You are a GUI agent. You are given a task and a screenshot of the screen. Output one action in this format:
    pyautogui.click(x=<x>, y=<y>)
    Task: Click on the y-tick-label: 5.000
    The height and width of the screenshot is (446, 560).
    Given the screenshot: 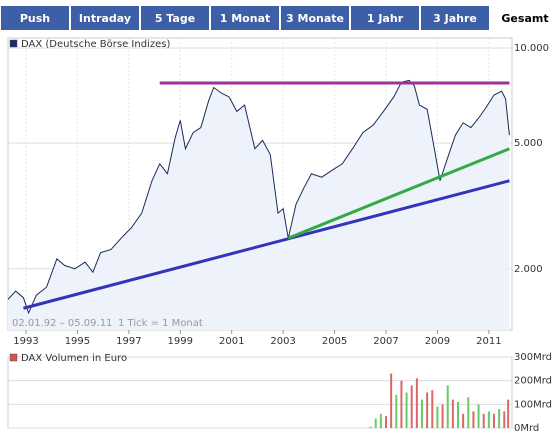 What is the action you would take?
    pyautogui.click(x=528, y=143)
    